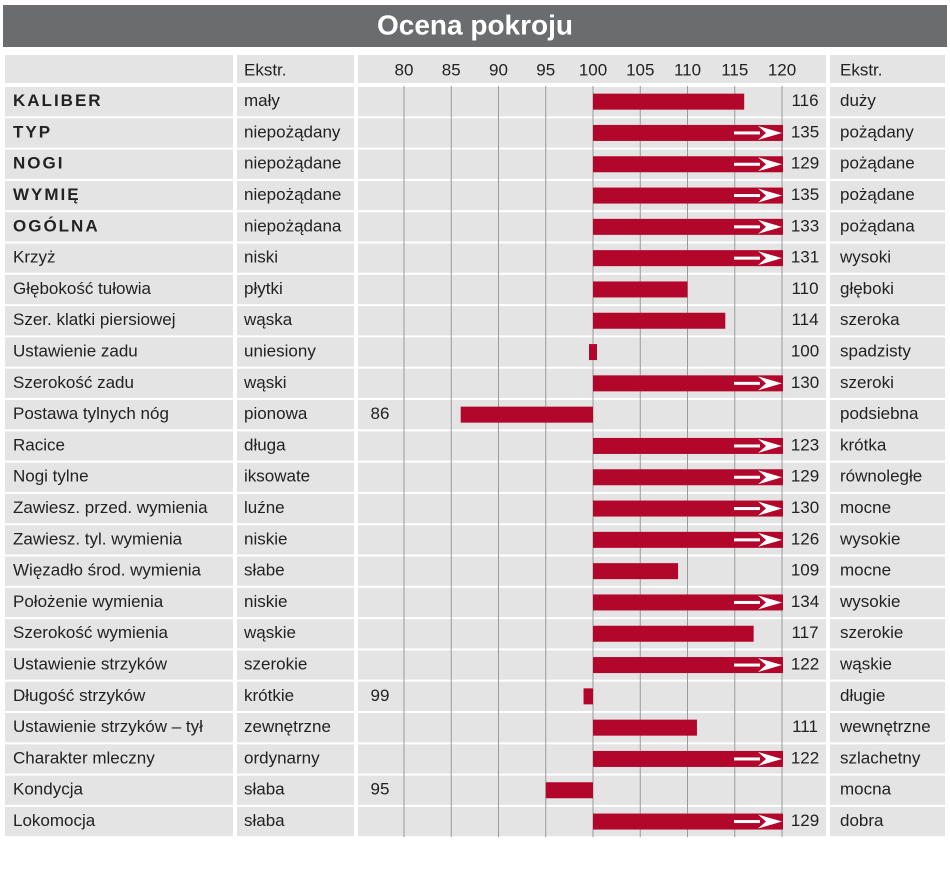 The height and width of the screenshot is (870, 950). Describe the element at coordinates (82, 288) in the screenshot. I see `category-label: Głębokość tułowia` at that location.